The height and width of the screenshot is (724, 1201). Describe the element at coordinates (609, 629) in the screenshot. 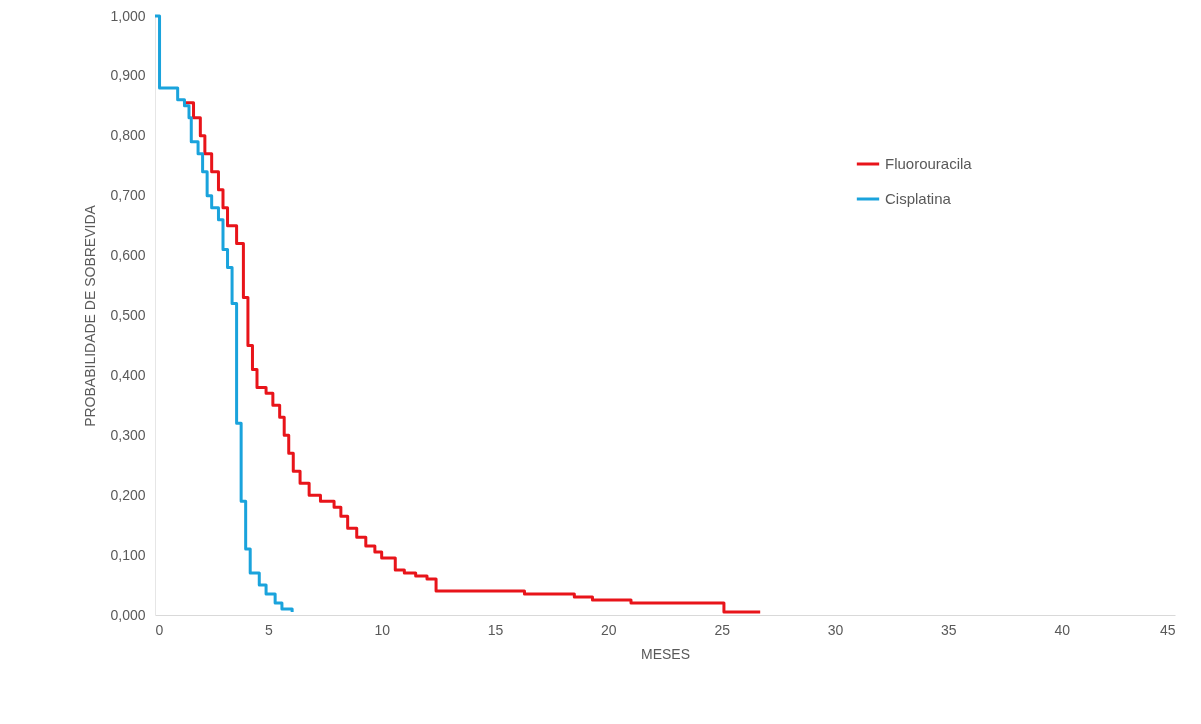

I see `x-tick-label: 20` at that location.